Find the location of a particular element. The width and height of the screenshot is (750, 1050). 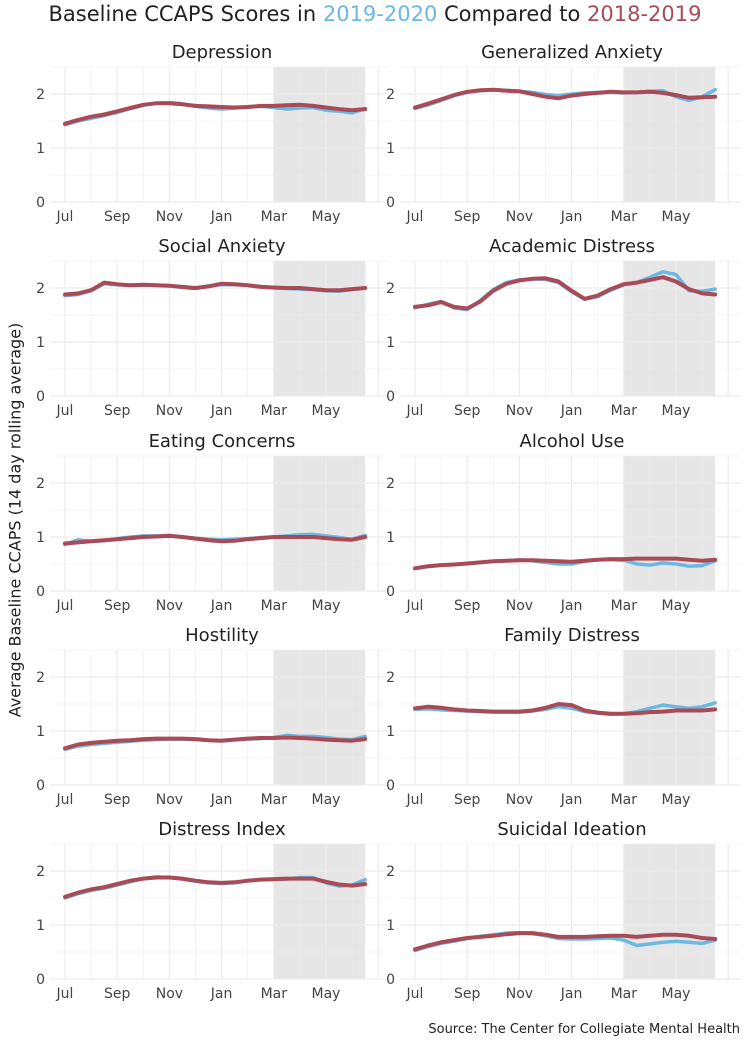

panel-alcohol-use: 0 1 2 Jul Sep Nov Jan Mar May Alcohol Use is located at coordinates (563, 522).